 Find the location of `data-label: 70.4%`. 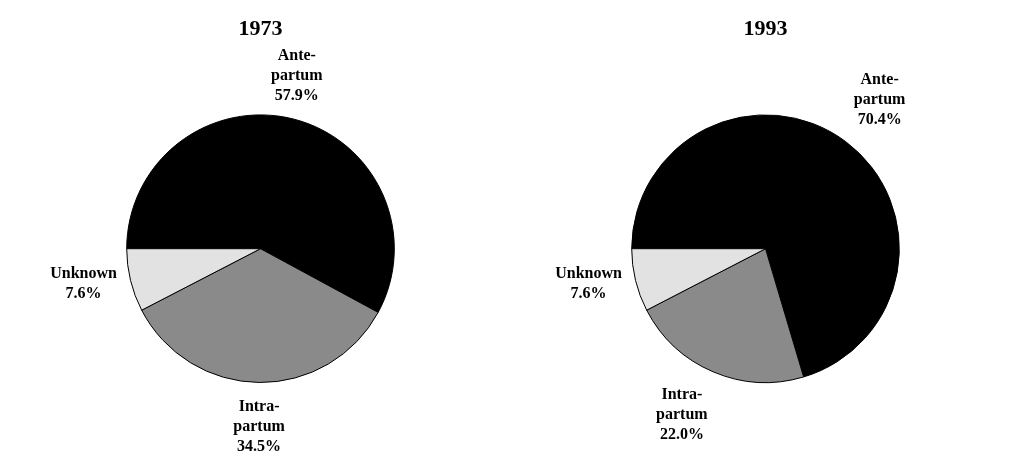

data-label: 70.4% is located at coordinates (879, 119).